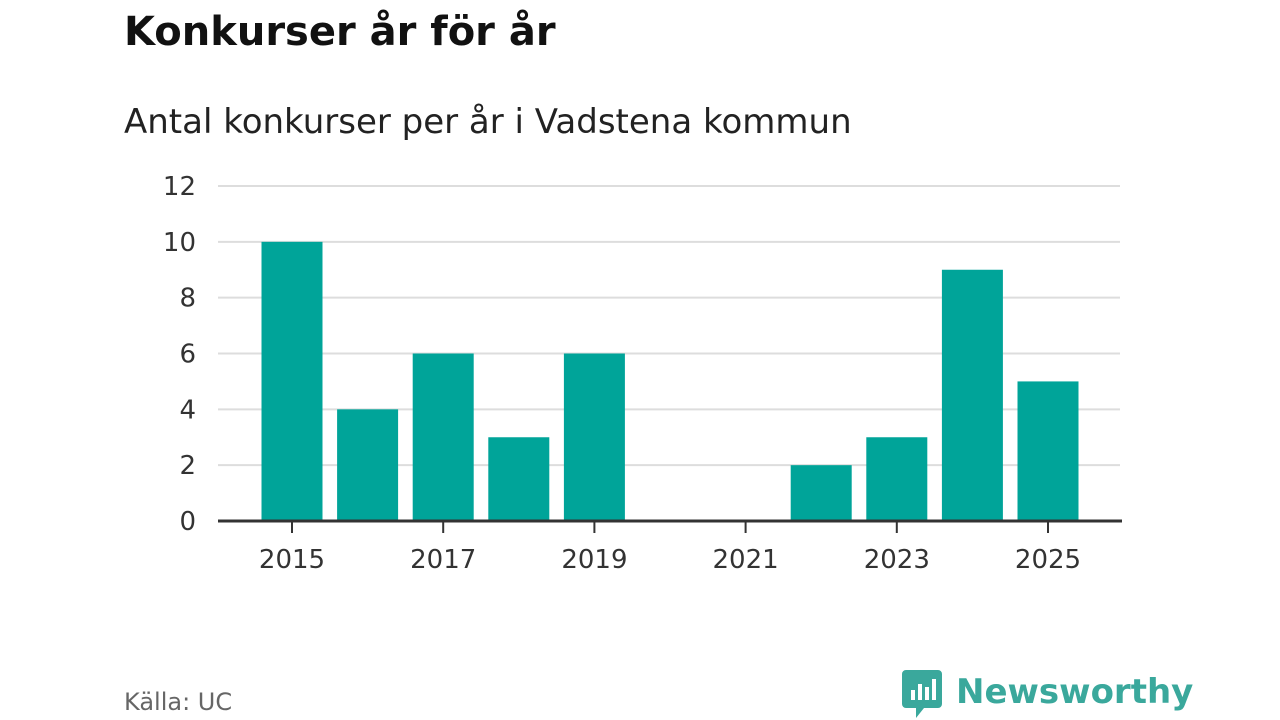 The height and width of the screenshot is (720, 1280). Describe the element at coordinates (340, 32) in the screenshot. I see `chart-title: Konkurser år för år` at that location.